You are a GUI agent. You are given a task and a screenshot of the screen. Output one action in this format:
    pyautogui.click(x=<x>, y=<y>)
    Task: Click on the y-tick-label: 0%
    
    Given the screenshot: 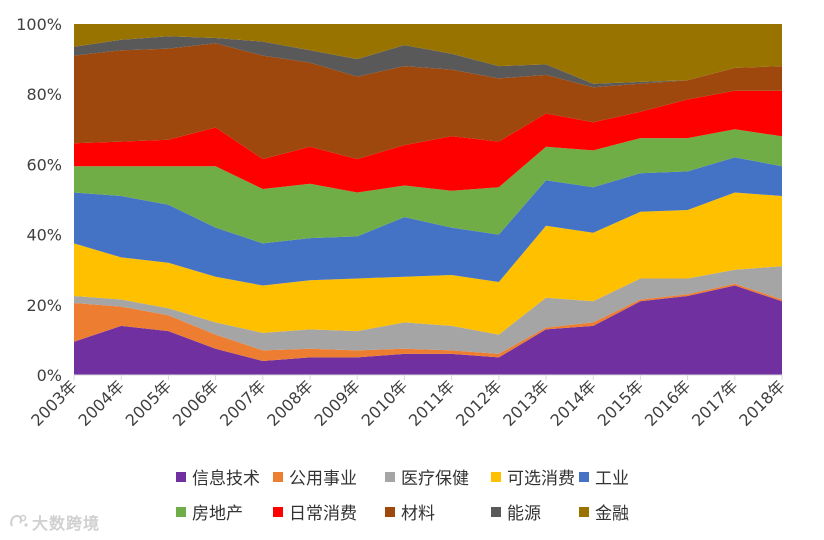 What is the action you would take?
    pyautogui.click(x=49, y=375)
    